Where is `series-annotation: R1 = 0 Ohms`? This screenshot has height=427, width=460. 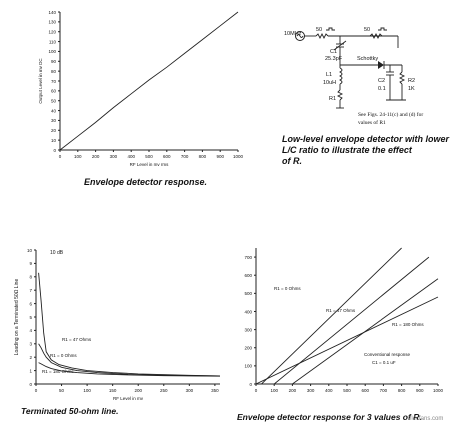 series-annotation: R1 = 0 Ohms is located at coordinates (63, 355).